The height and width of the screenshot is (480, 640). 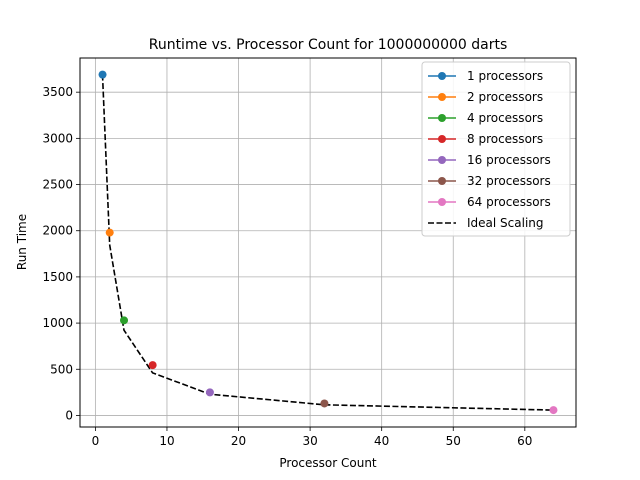 What do you see at coordinates (505, 97) in the screenshot?
I see `legend-label: 2 processors` at bounding box center [505, 97].